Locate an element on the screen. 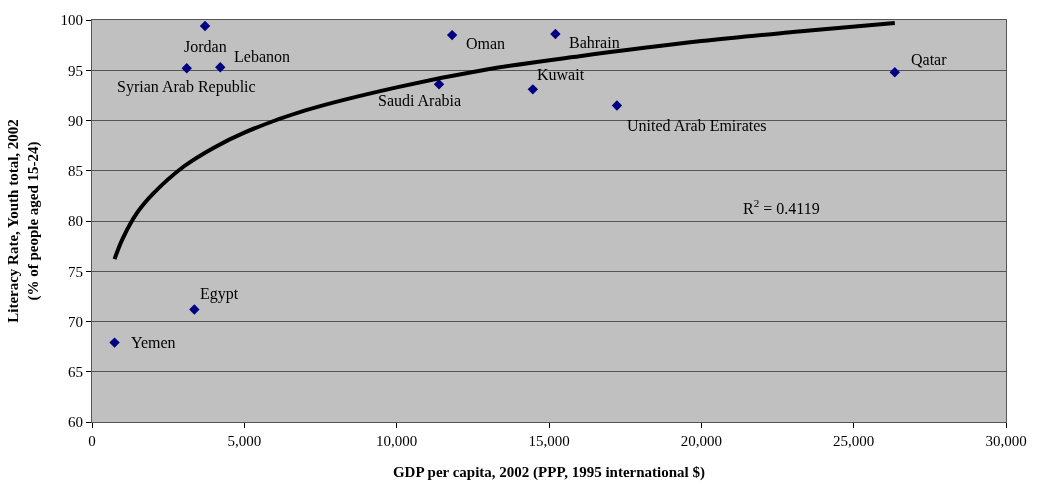 The image size is (1039, 502). y-tick-label: 90 is located at coordinates (75, 120).